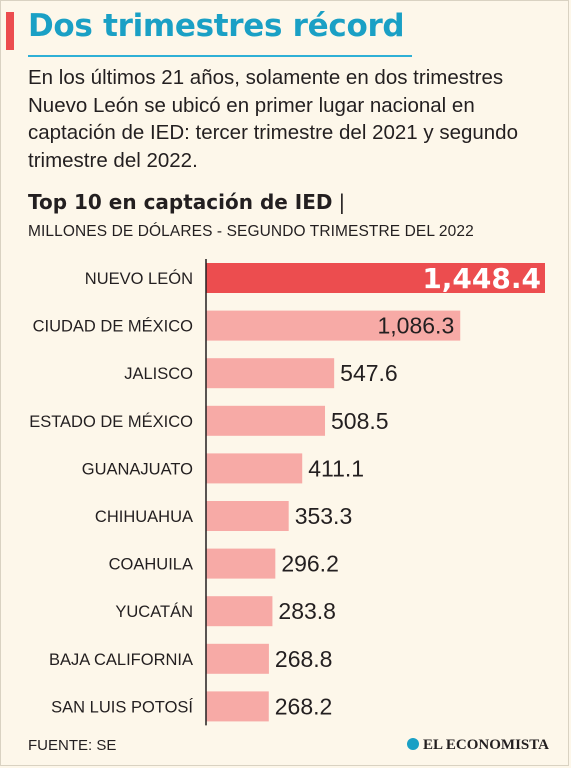 The width and height of the screenshot is (571, 768). I want to click on el-economista-logo-icon, so click(413, 744).